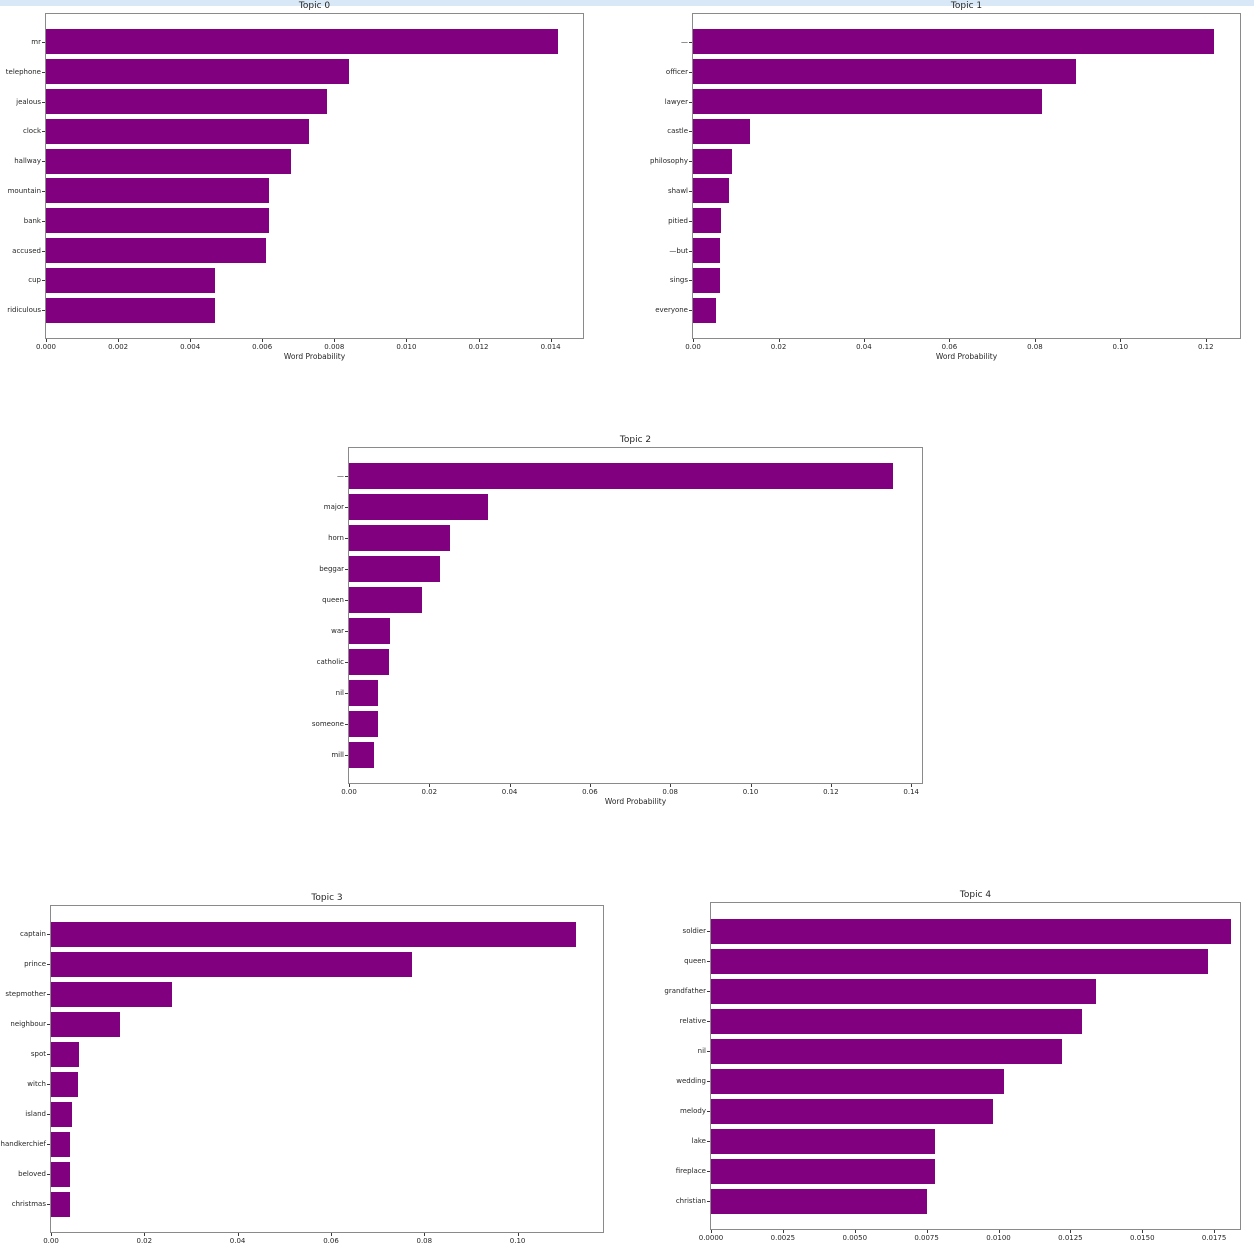 The width and height of the screenshot is (1254, 1245). I want to click on chart-title: Topic 0, so click(314, 6).